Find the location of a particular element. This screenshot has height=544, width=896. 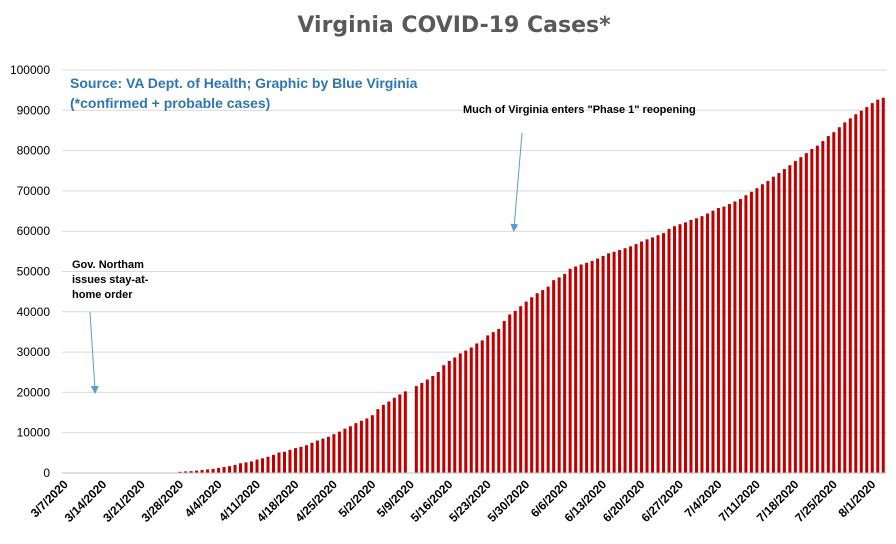

y-tick-label: 40000 is located at coordinates (34, 312).